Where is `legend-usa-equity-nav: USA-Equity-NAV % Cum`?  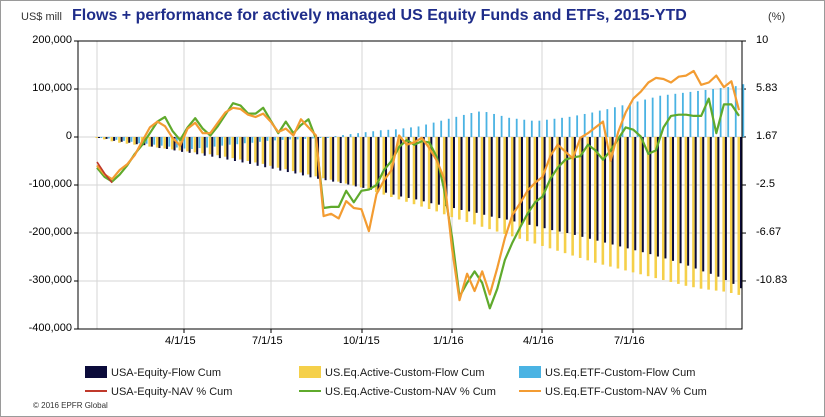
legend-usa-equity-nav: USA-Equity-NAV % Cum is located at coordinates (158, 392).